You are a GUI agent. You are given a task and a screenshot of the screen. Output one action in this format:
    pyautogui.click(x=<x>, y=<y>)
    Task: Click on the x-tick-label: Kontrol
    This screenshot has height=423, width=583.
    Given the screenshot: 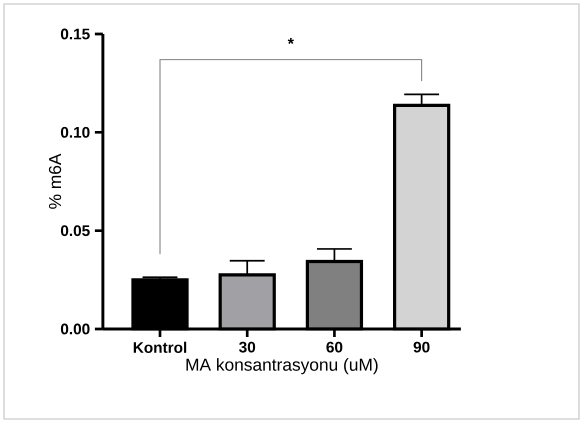 What is the action you would take?
    pyautogui.click(x=160, y=347)
    